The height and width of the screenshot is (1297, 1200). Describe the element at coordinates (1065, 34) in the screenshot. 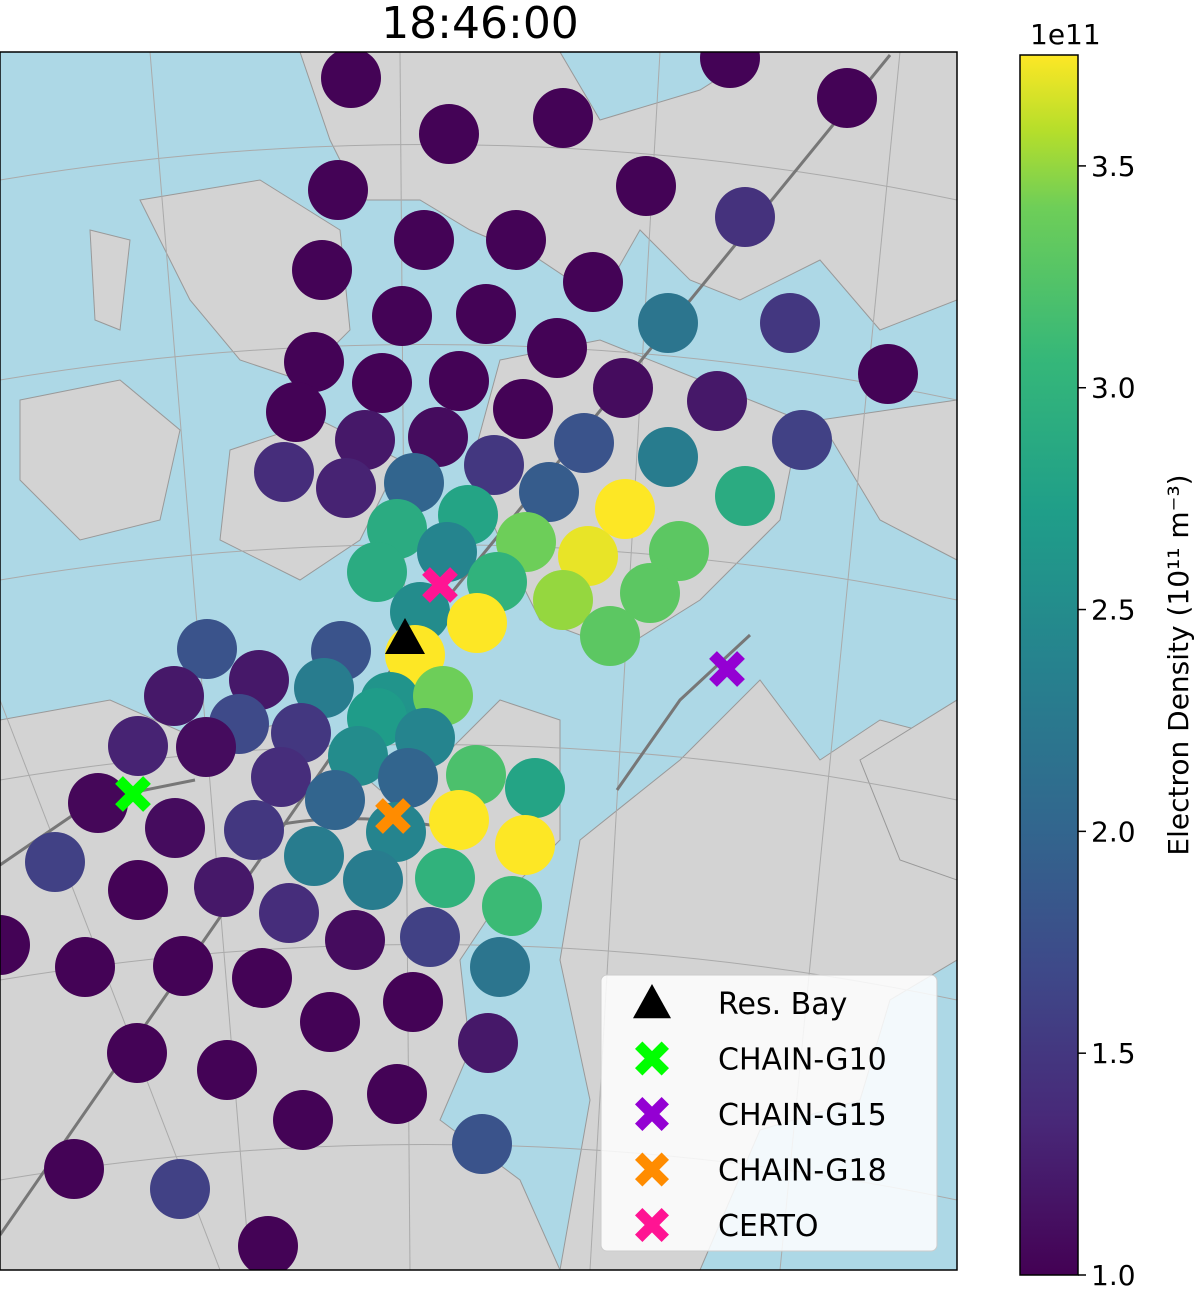

I see `colorbar-offset: 1e11` at that location.